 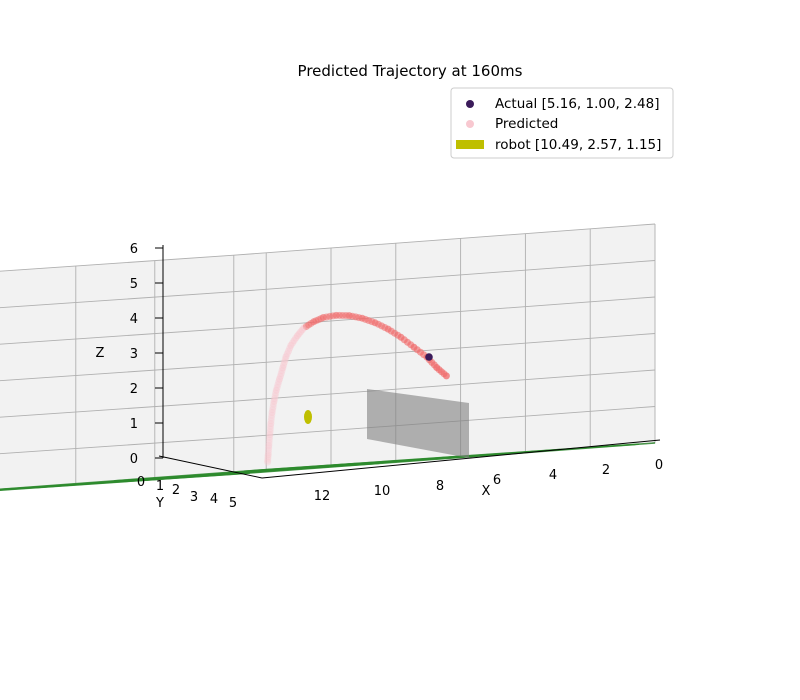 What do you see at coordinates (470, 104) in the screenshot?
I see `legend-marker-actual` at bounding box center [470, 104].